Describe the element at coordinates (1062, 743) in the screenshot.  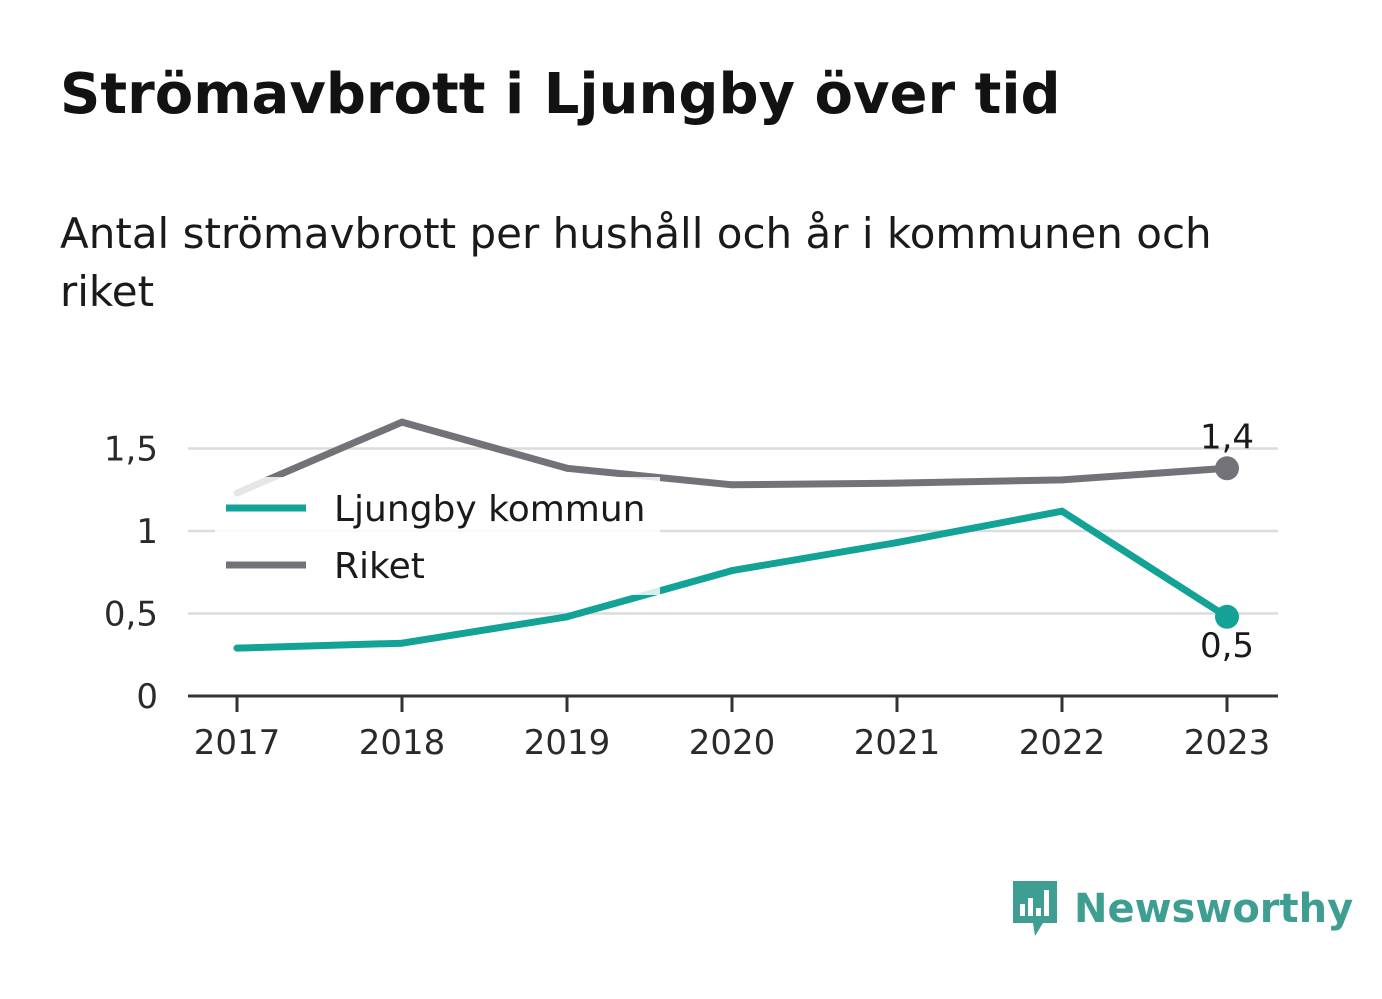
I see `x-tick-label: 2022` at that location.